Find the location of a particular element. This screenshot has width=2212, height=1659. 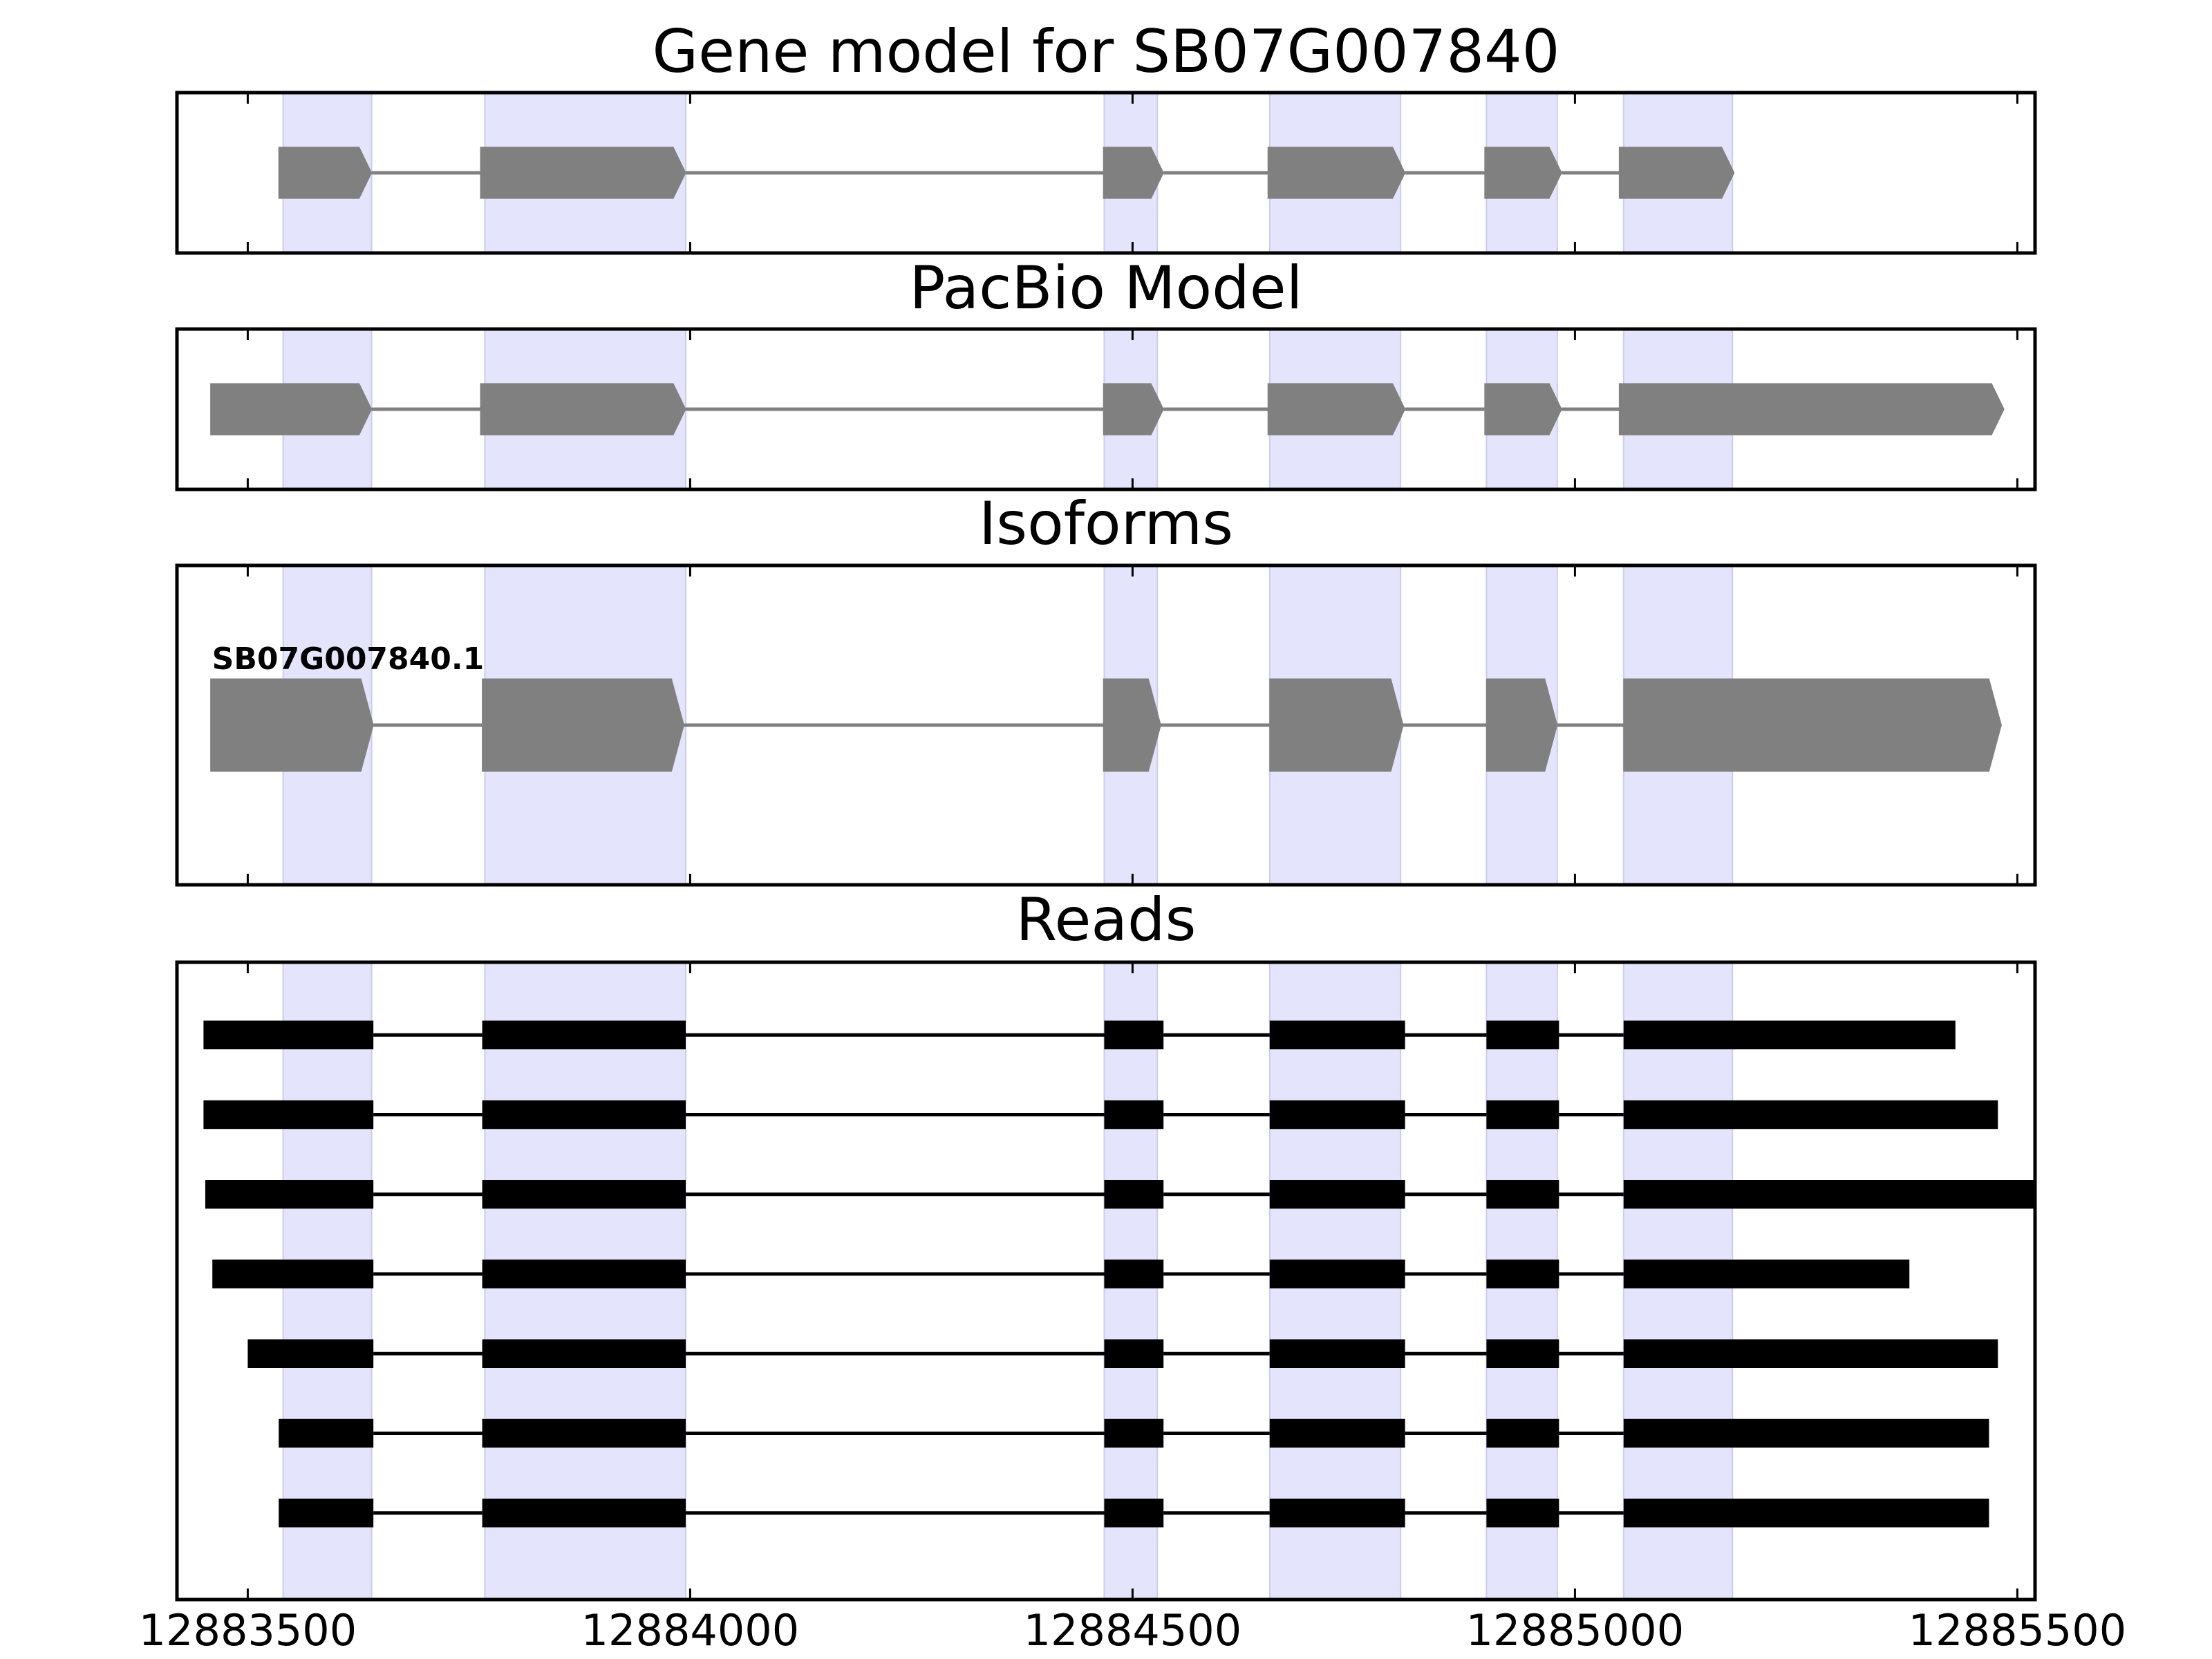

gene-model-title: Gene model for SB07G007840 is located at coordinates (1106, 51).